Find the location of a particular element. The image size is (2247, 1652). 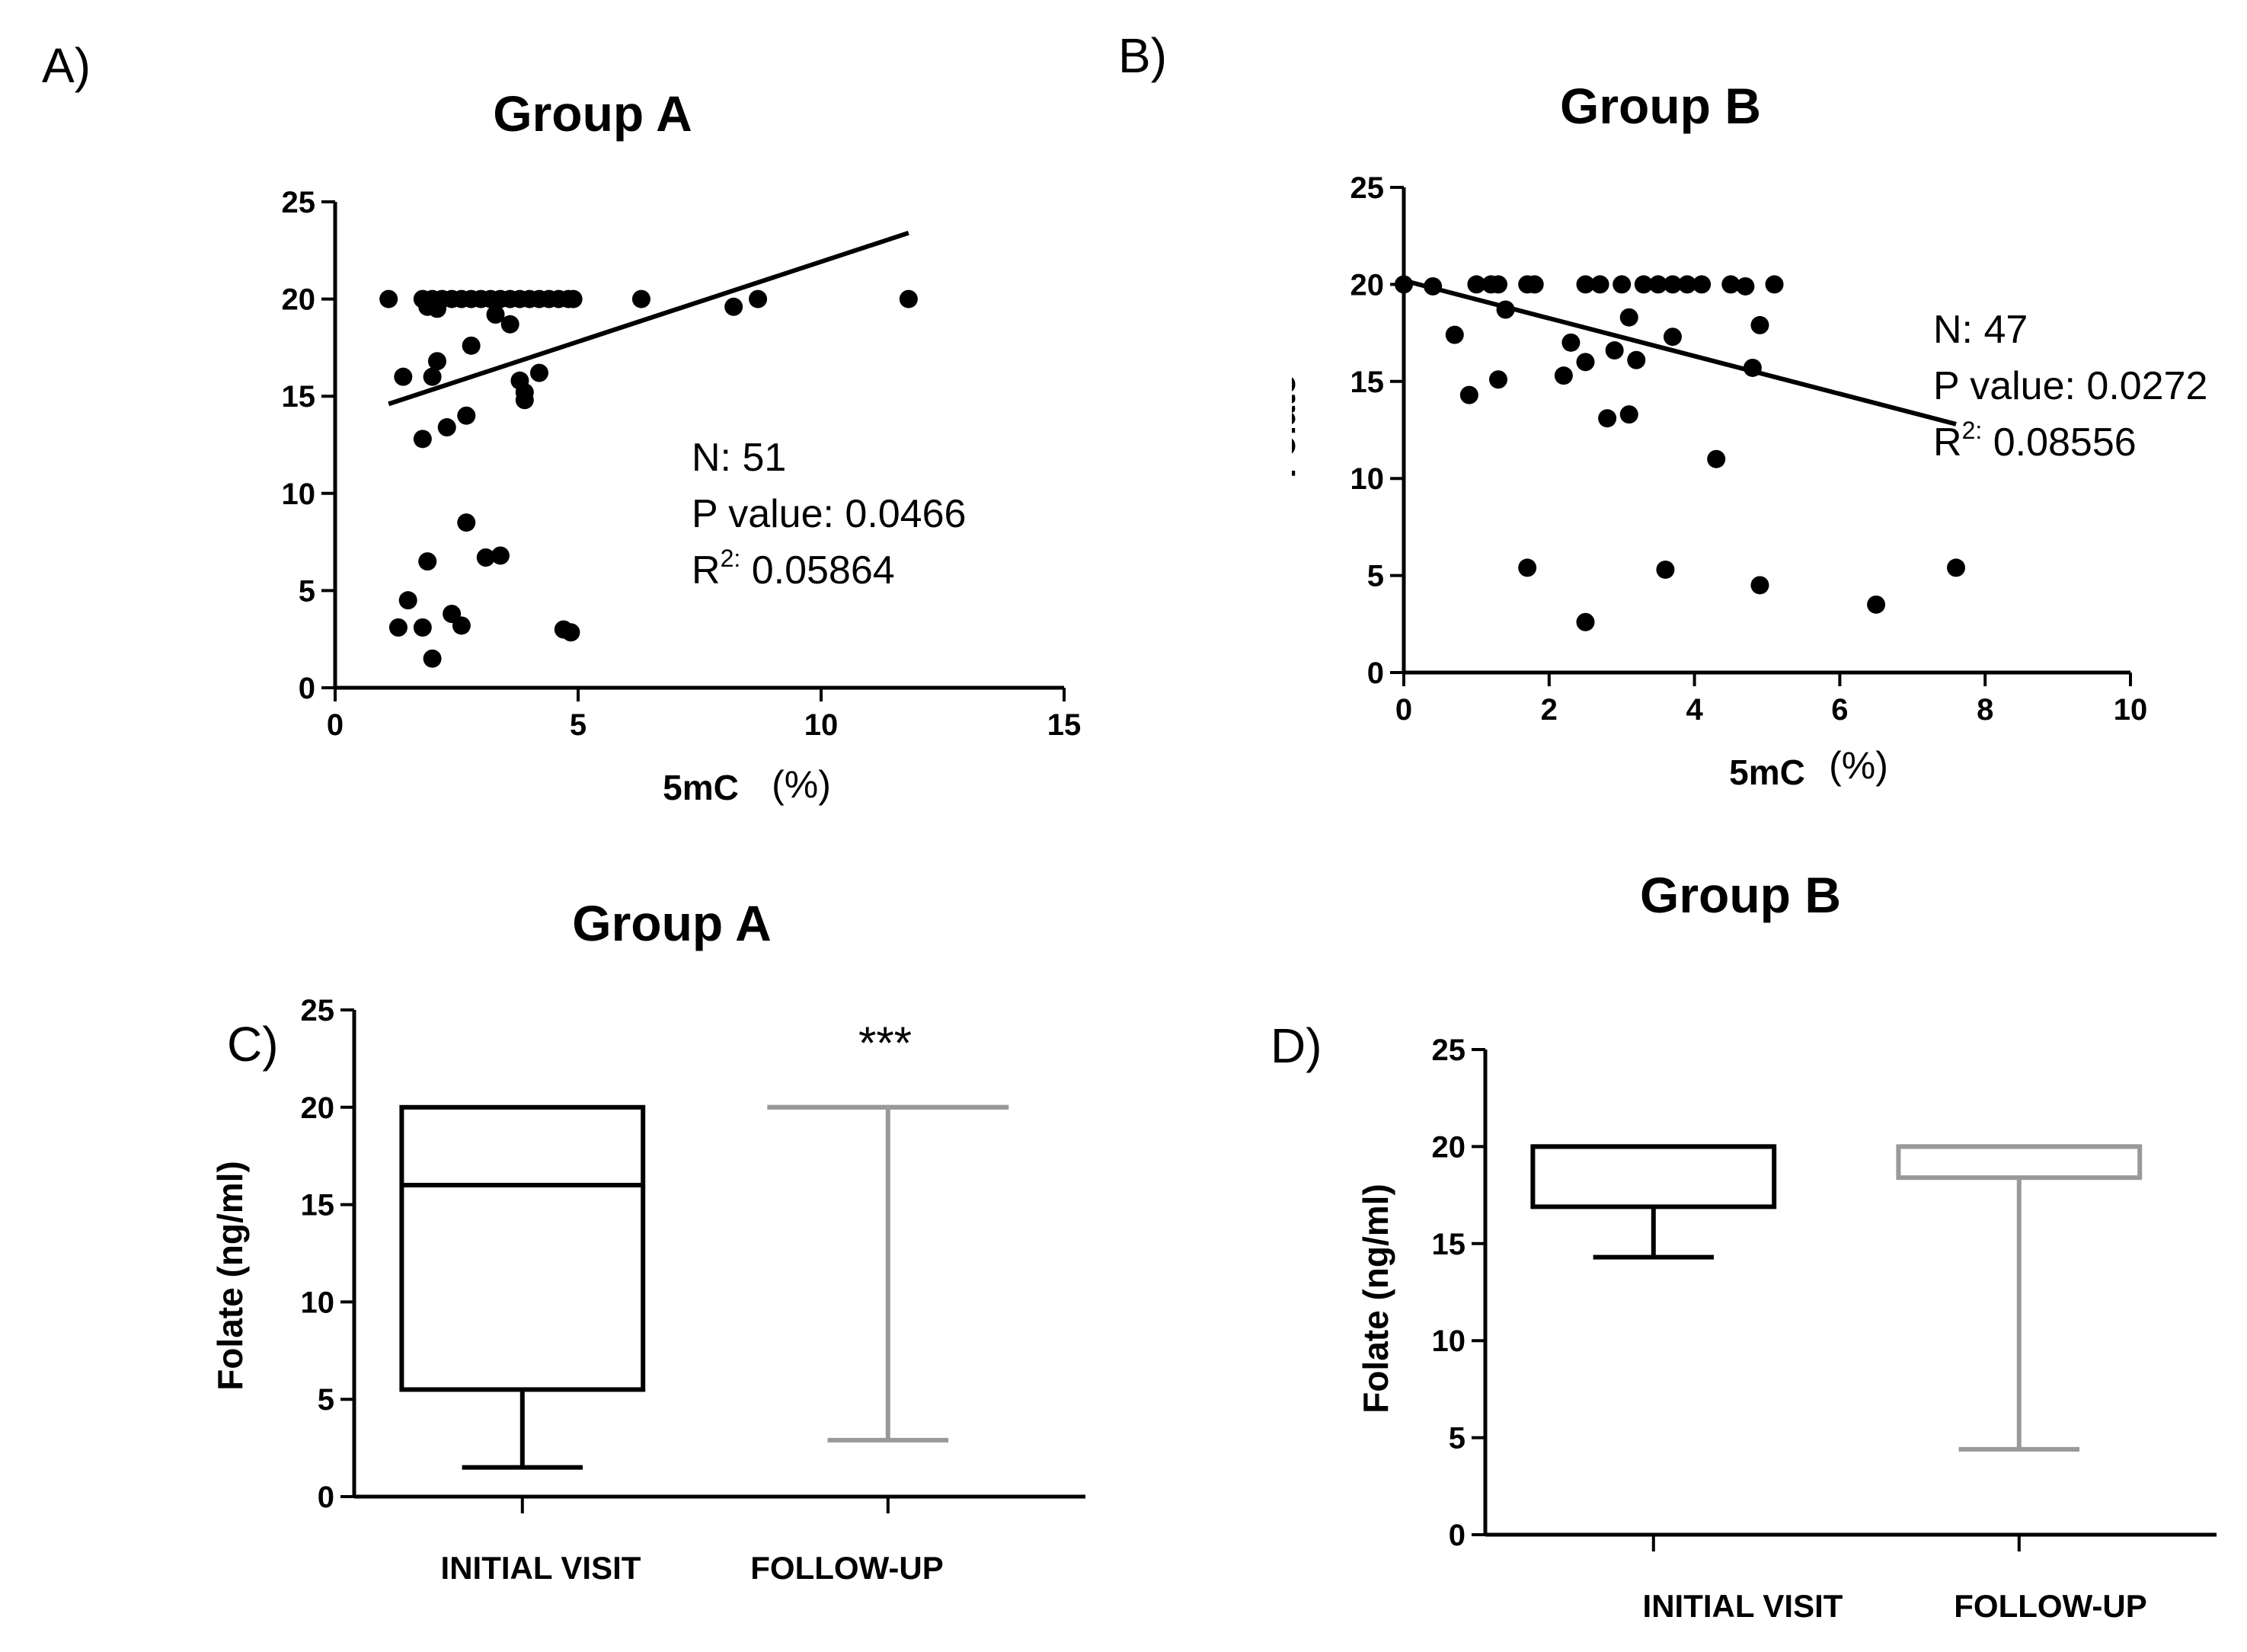

y-tick-label-b-5: 5 is located at coordinates (1375, 576).